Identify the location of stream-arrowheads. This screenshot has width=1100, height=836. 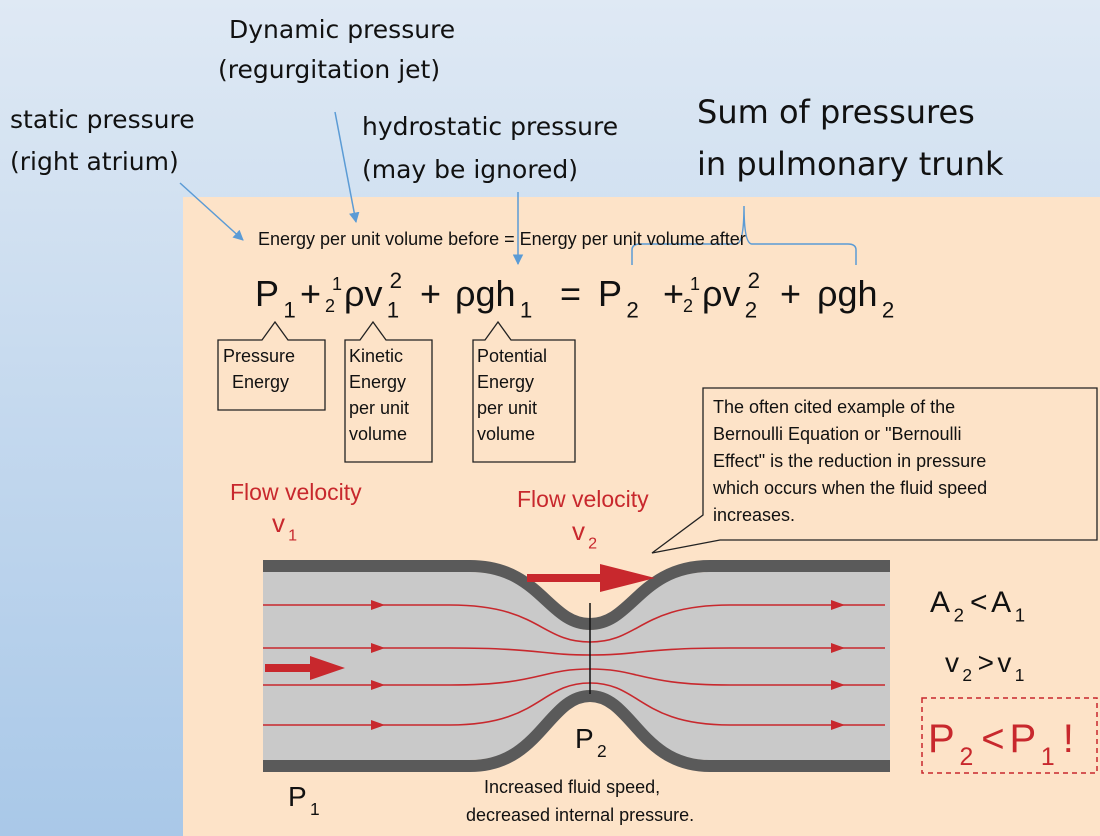
(555, 647).